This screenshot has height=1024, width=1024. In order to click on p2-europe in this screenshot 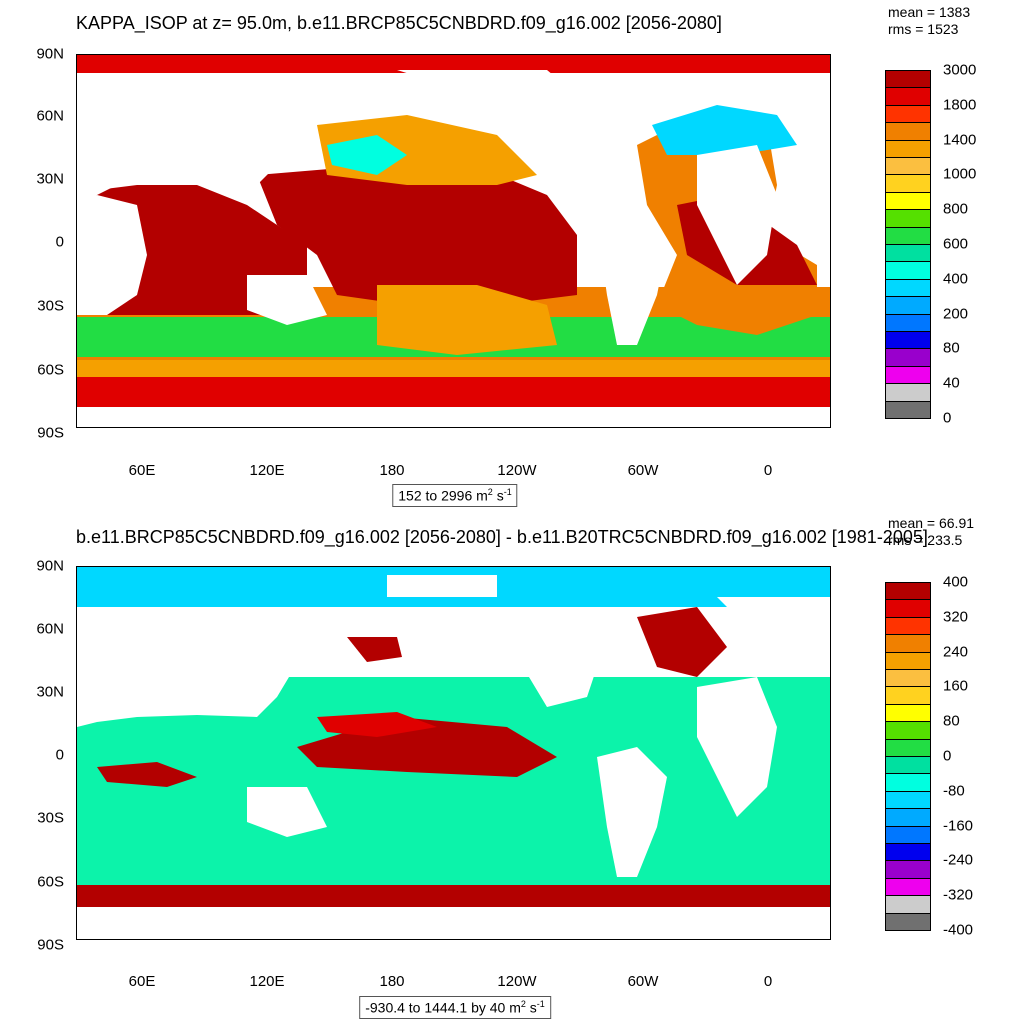, I will do `click(773, 617)`.